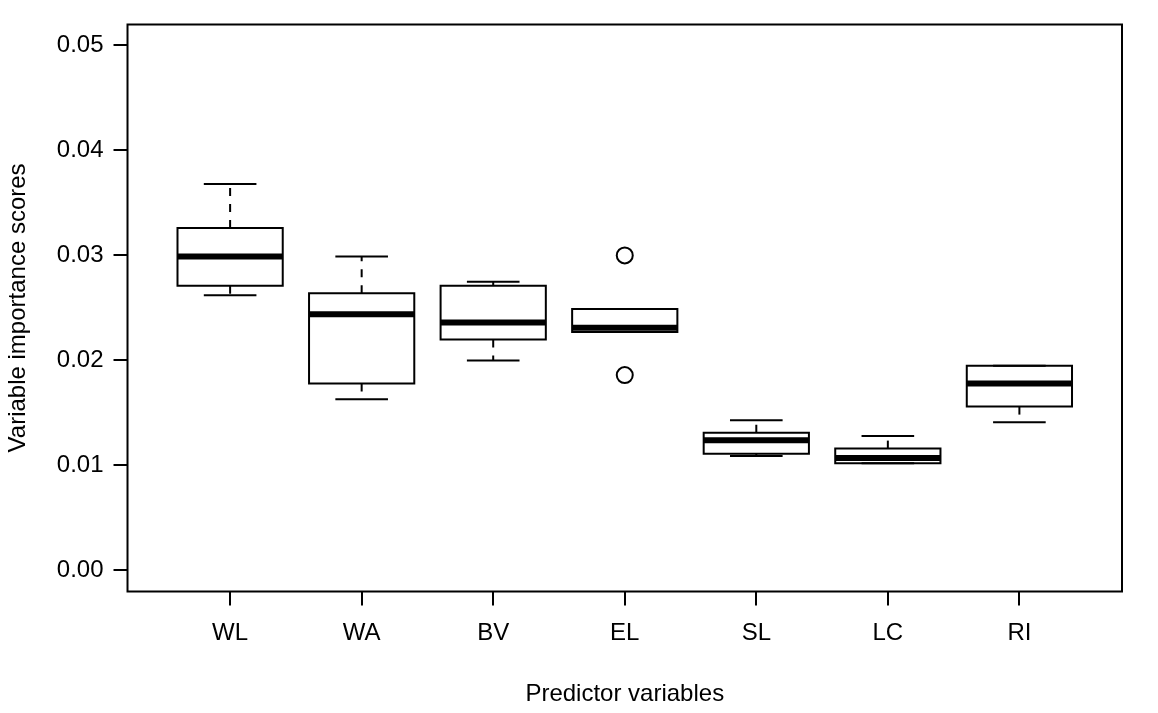 Image resolution: width=1158 pixels, height=713 pixels. I want to click on x-axis-title: Predictor variables, so click(625, 693).